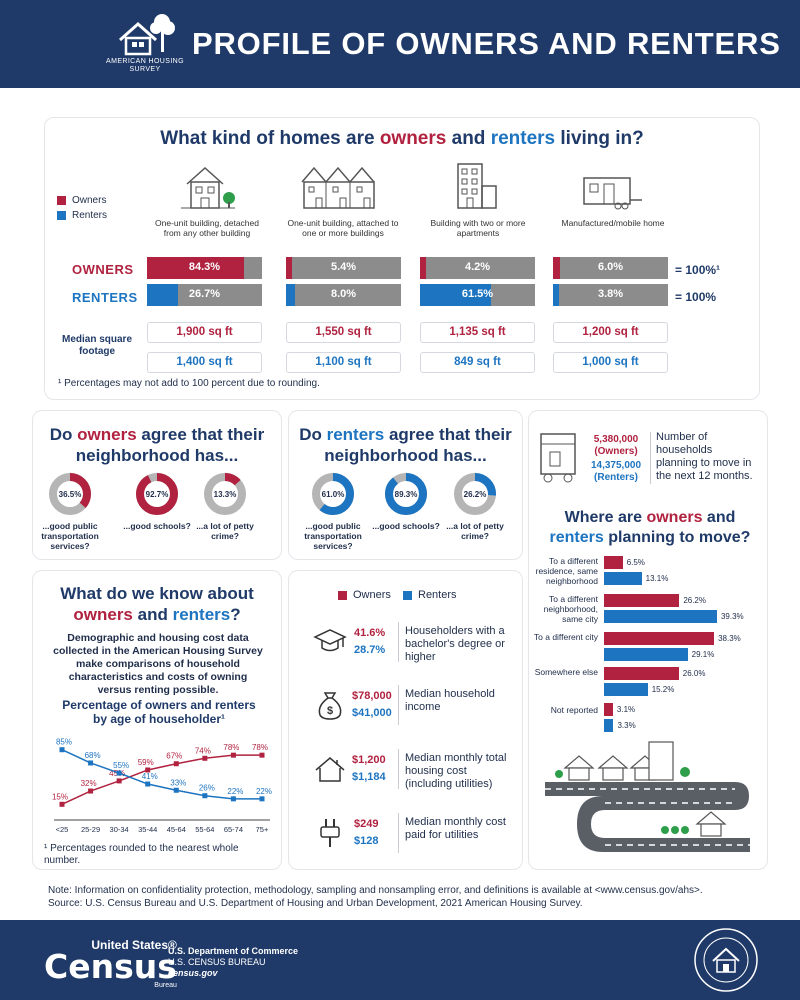  I want to click on census-logo: United States® Census Bureau, so click(110, 963).